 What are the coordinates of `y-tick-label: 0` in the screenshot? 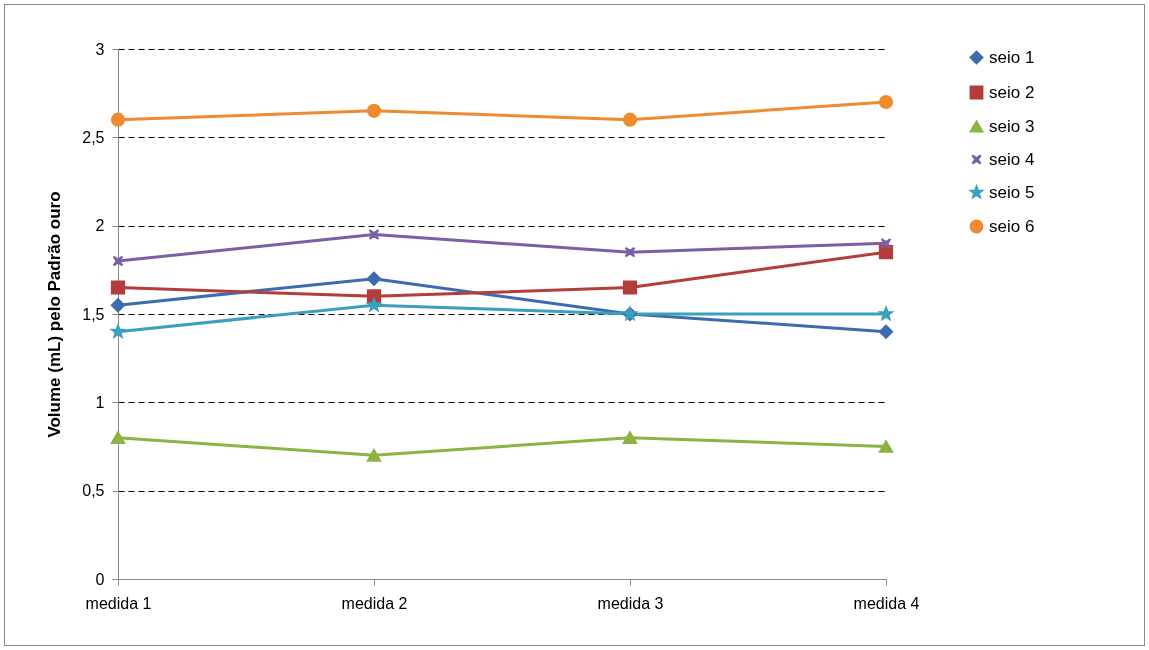 It's located at (100, 579).